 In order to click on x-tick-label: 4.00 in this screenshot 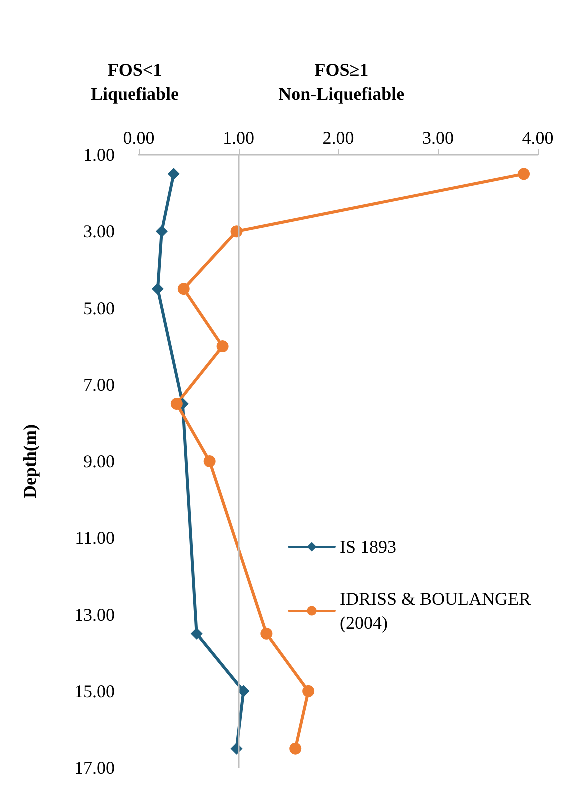, I will do `click(538, 138)`.